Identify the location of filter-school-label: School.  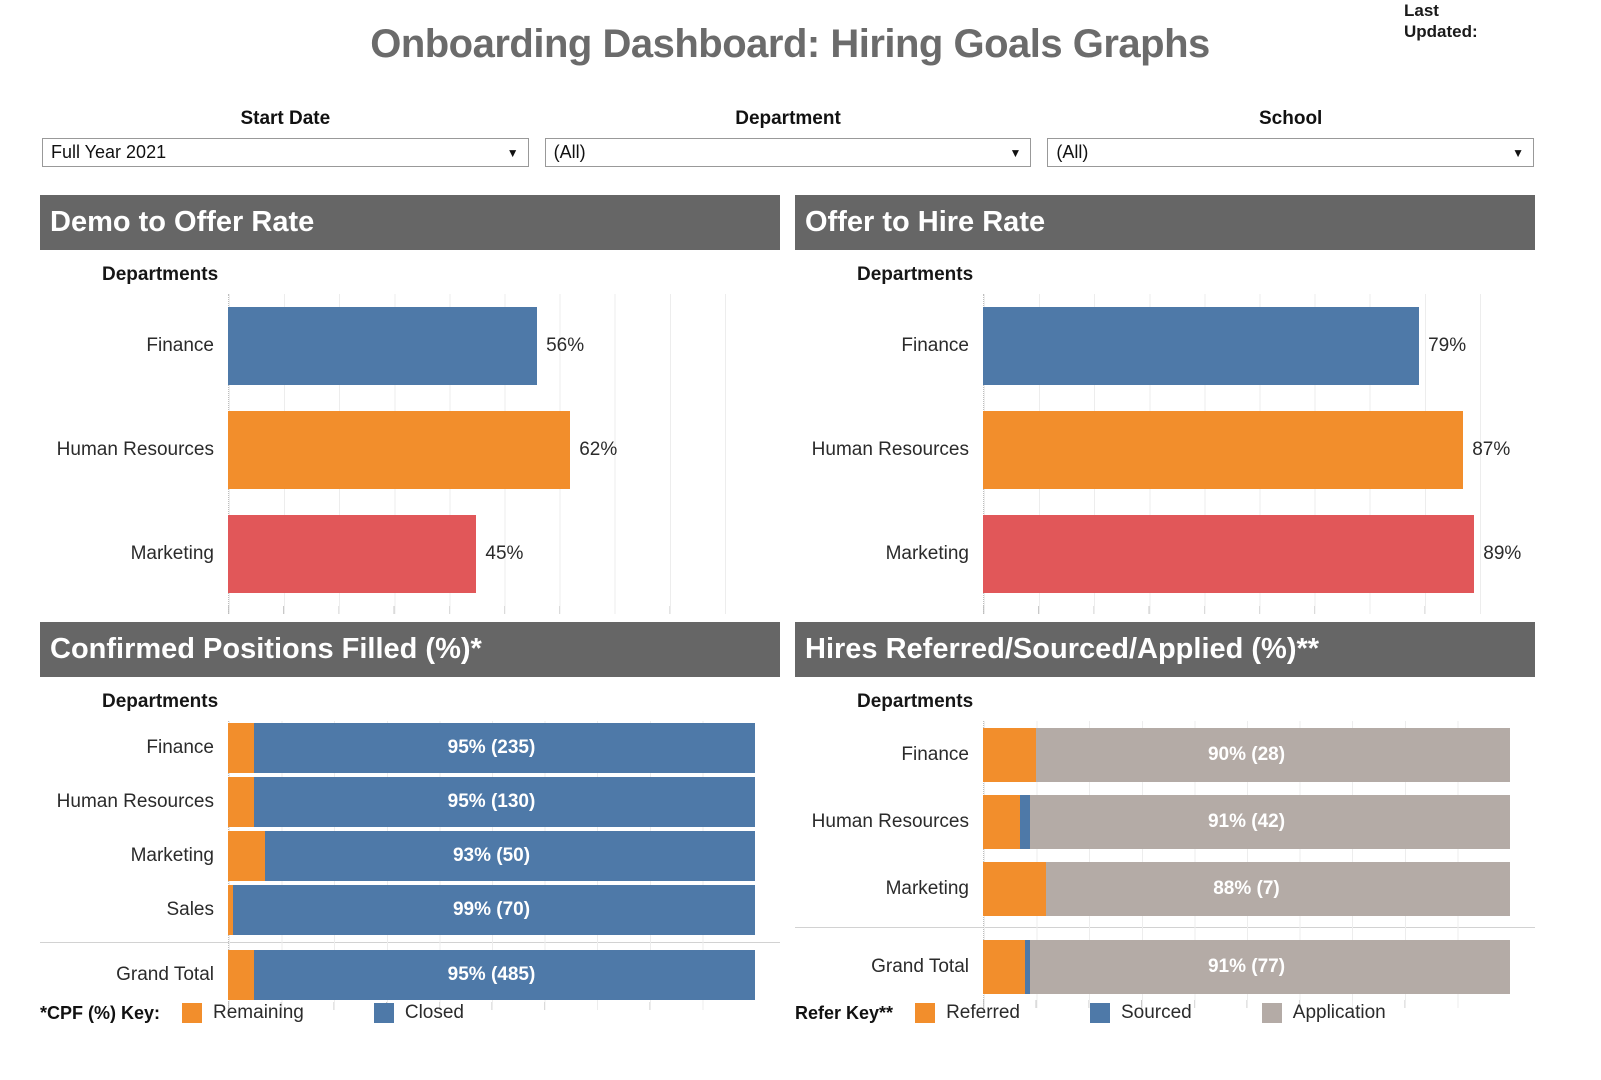
(1291, 118).